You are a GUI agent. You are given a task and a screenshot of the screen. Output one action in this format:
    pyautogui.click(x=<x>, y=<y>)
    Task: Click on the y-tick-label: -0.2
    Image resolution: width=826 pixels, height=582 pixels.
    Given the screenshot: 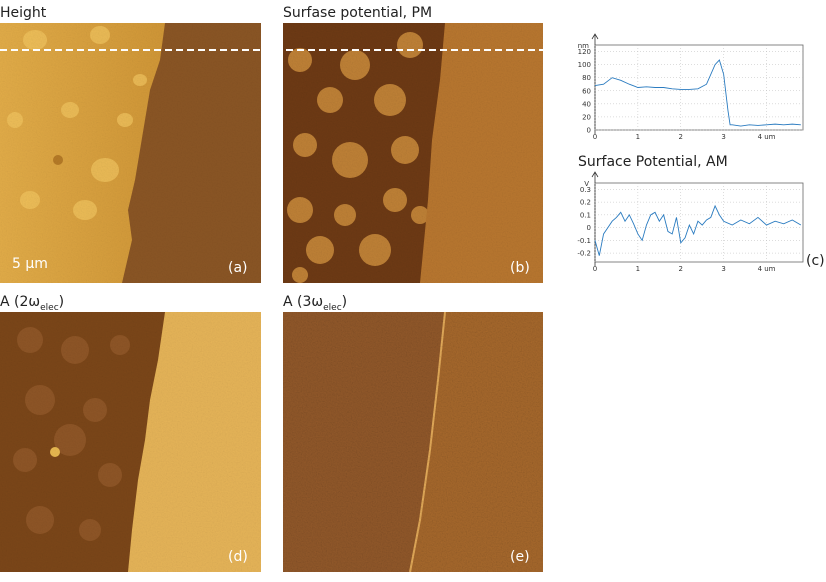 What is the action you would take?
    pyautogui.click(x=584, y=254)
    